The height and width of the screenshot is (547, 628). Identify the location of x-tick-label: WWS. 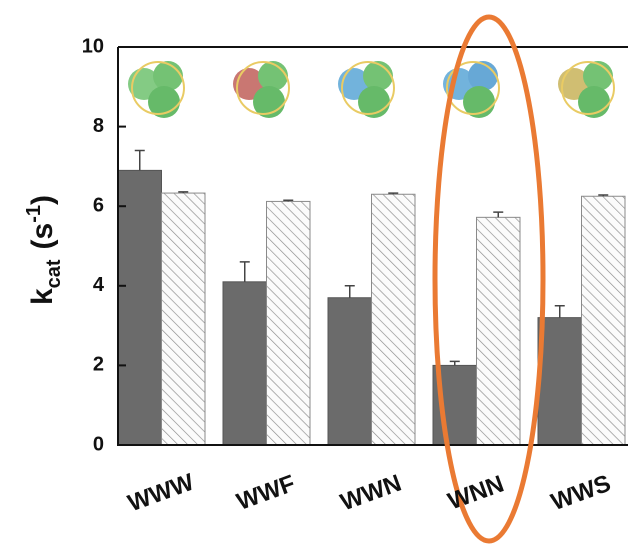
(581, 493).